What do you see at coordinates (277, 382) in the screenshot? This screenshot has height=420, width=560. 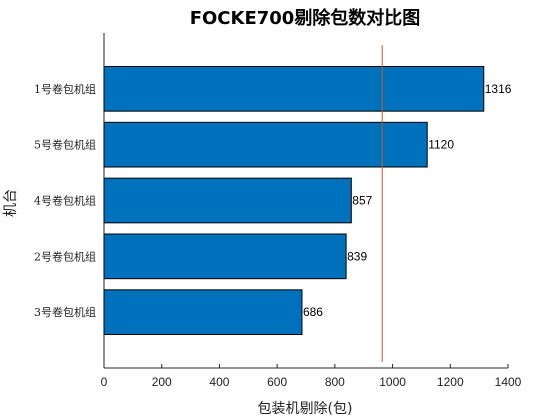 I see `x-tick-label: 600` at bounding box center [277, 382].